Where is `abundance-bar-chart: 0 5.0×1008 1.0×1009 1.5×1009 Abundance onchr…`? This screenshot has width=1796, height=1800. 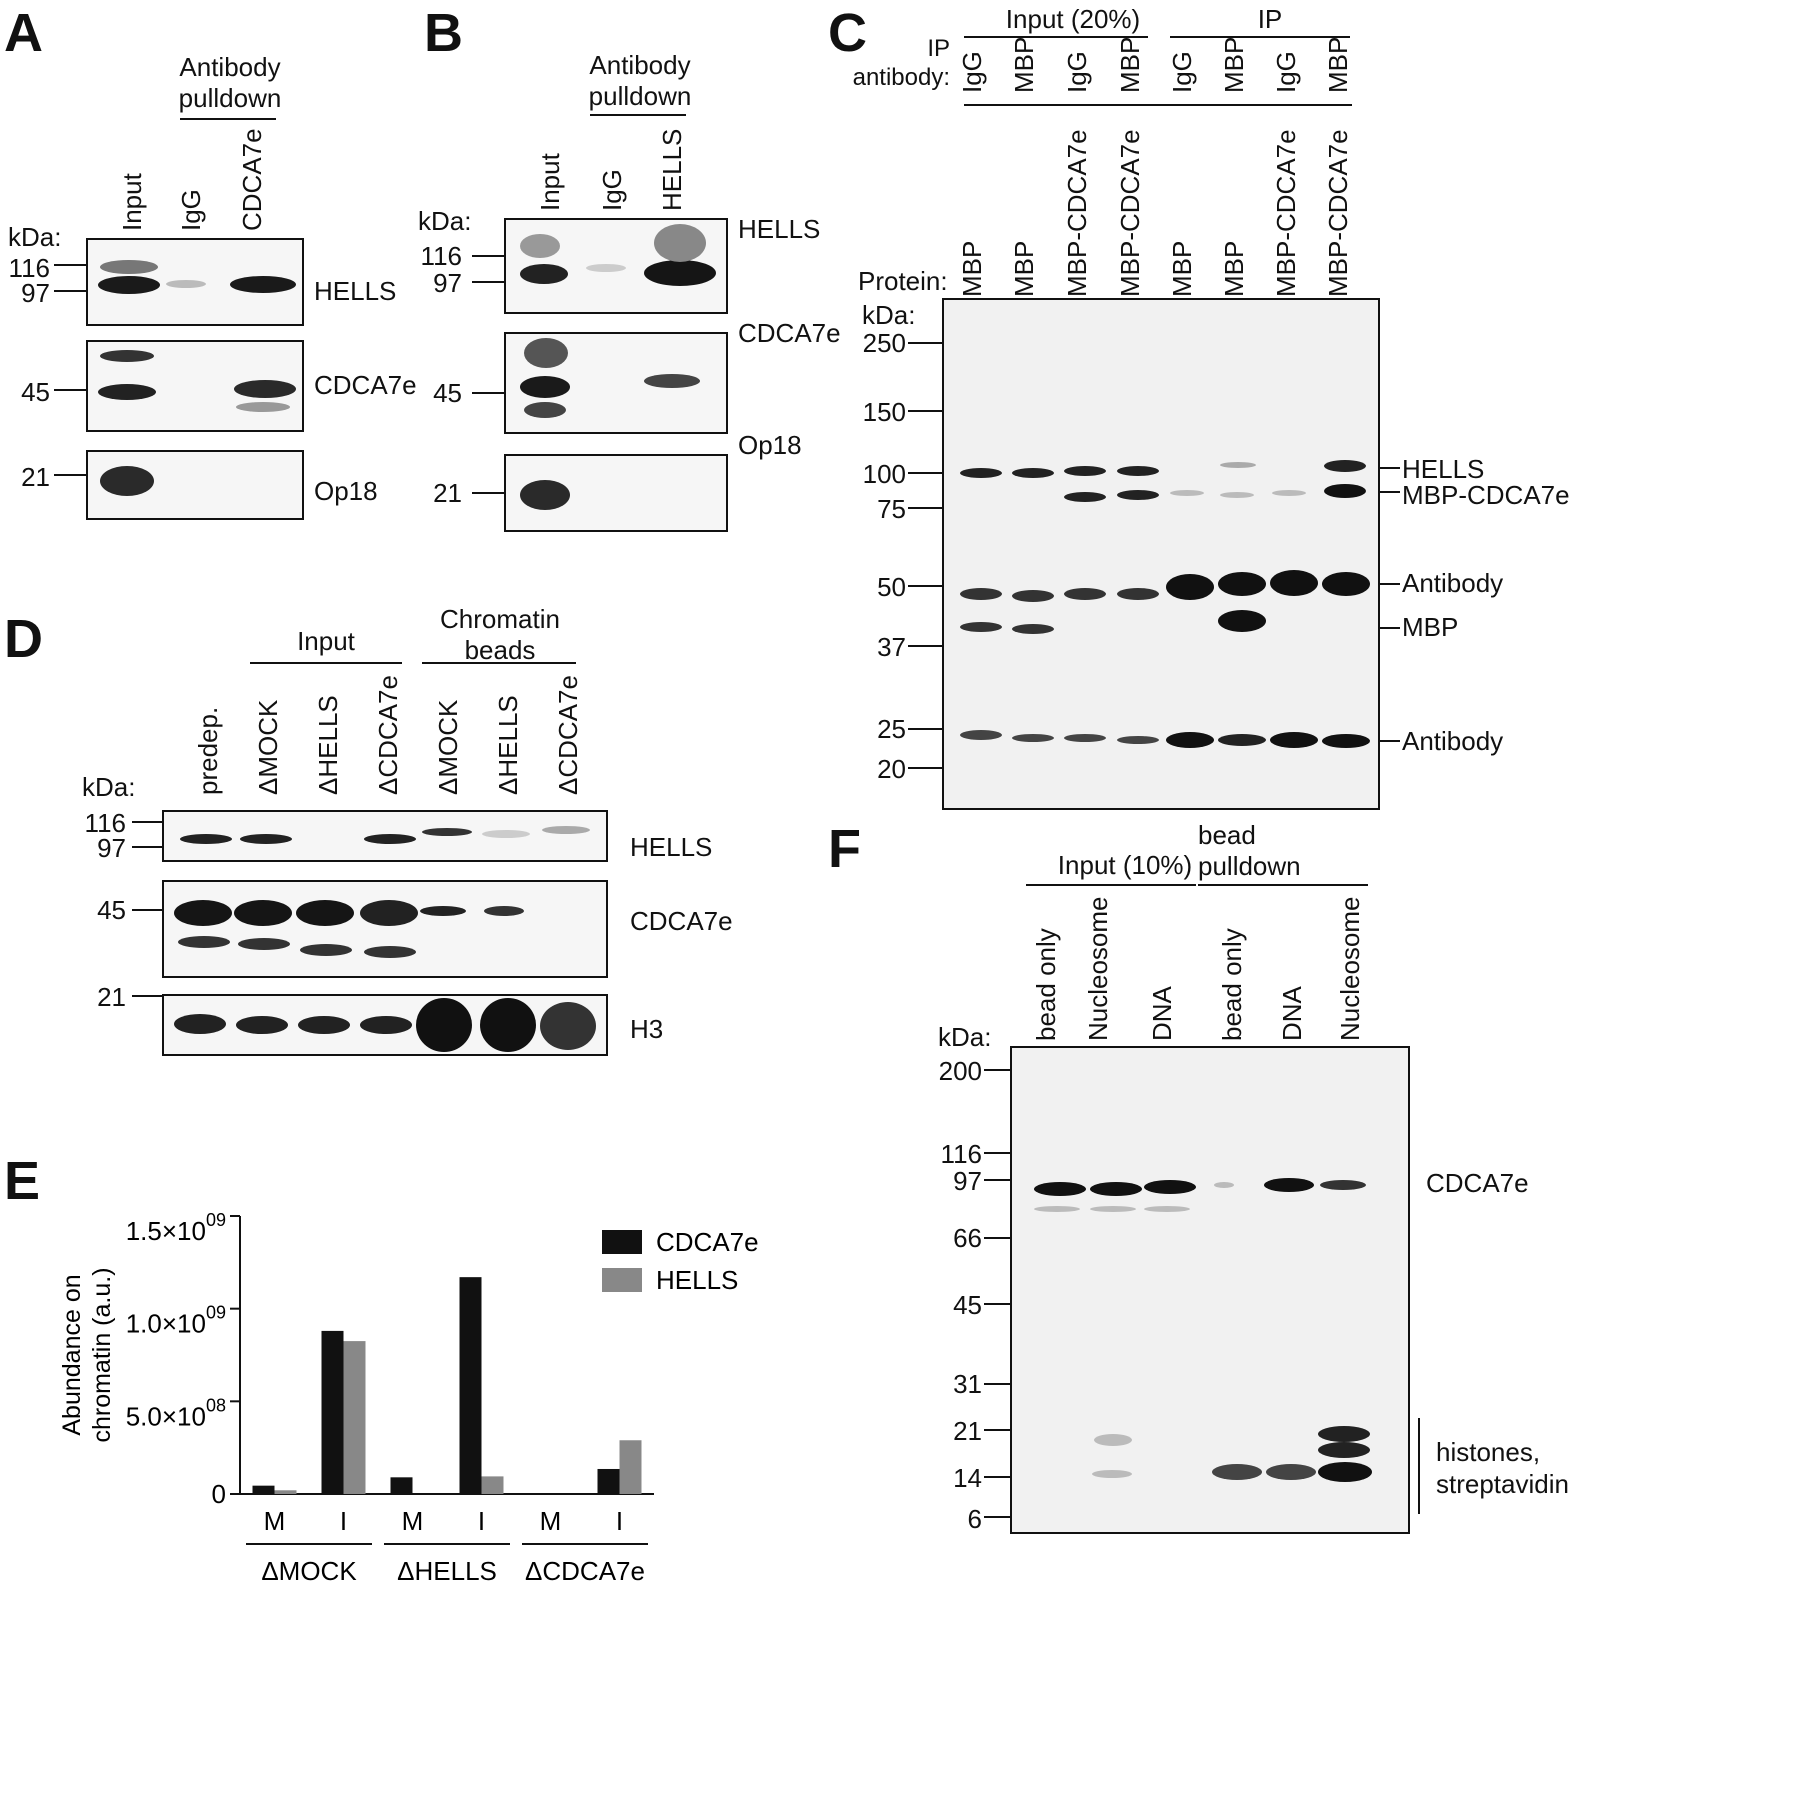
abundance-bar-chart: 0 5.0×1008 1.0×1009 1.5×1009 Abundance onchr… is located at coordinates (408, 1398).